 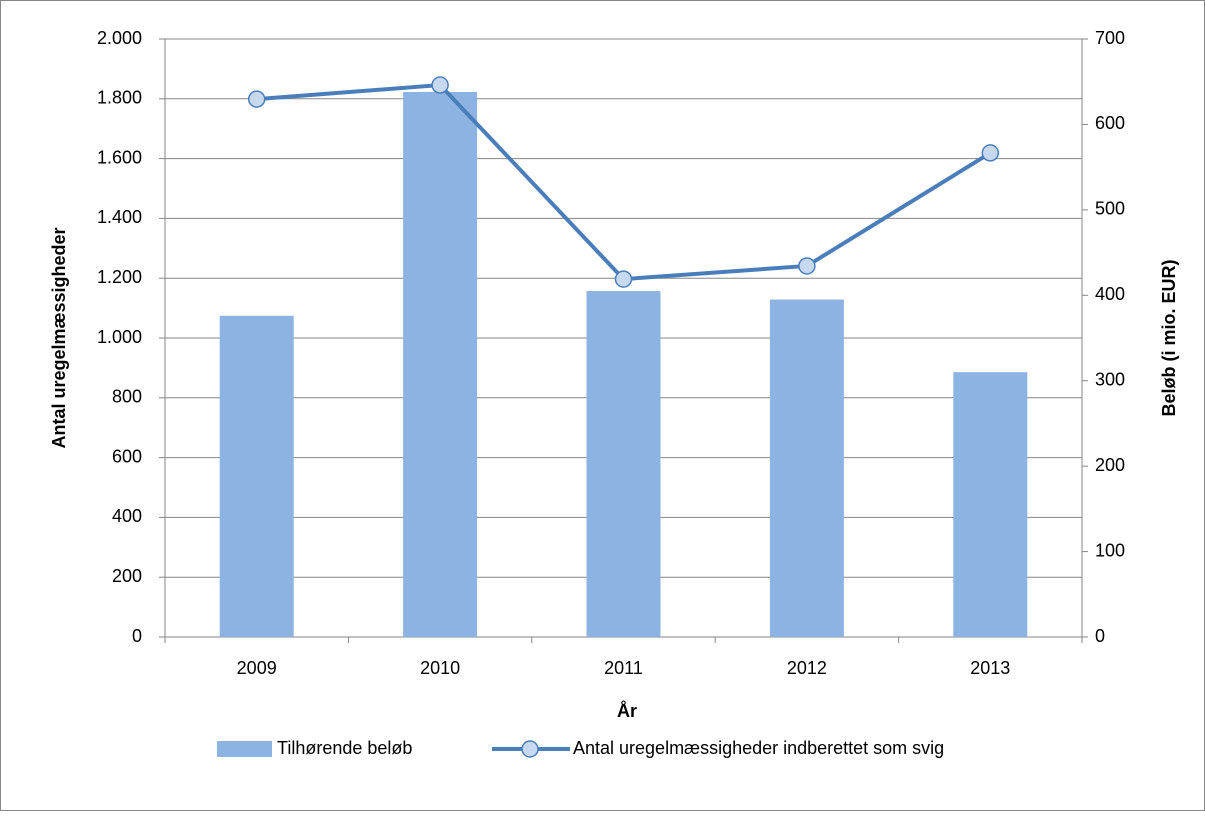 What do you see at coordinates (127, 456) in the screenshot?
I see `y-tick-label: 600` at bounding box center [127, 456].